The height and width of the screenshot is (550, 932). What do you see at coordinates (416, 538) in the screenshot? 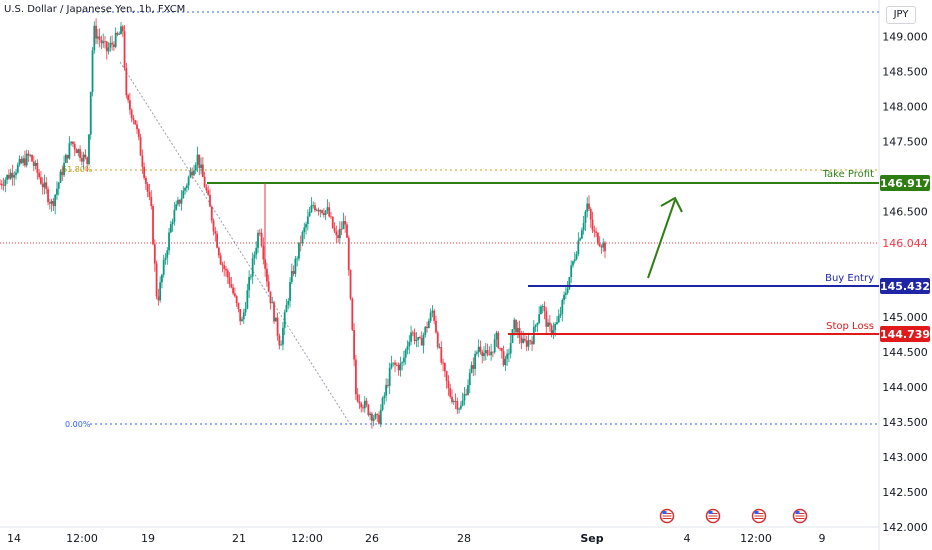
I see `time-axis: 14 12:00 19 21 12:00 26 28 Sep 4 12:00 9` at bounding box center [416, 538].